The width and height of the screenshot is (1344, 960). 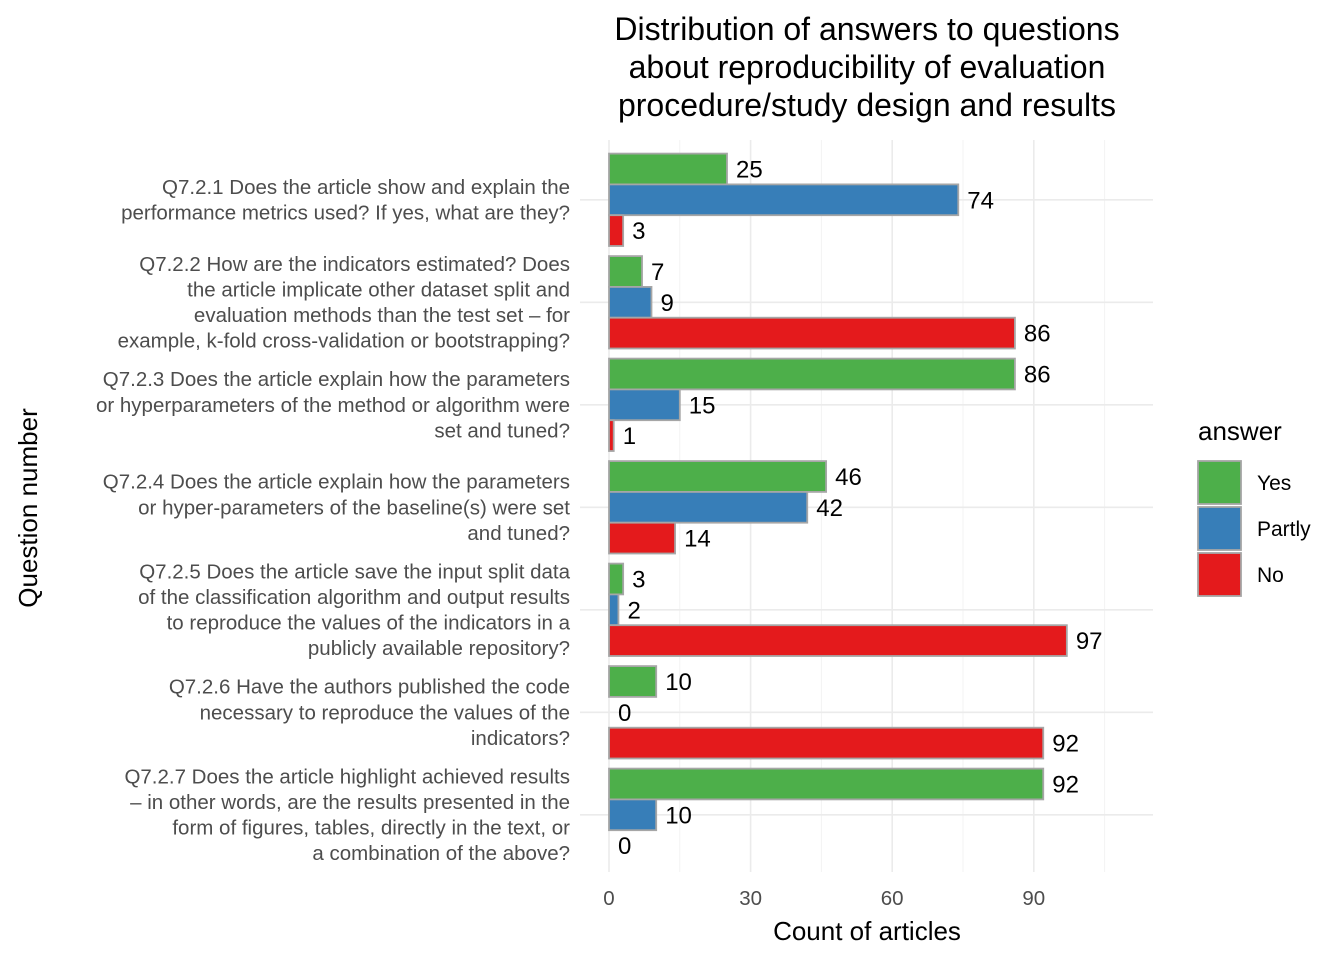 What do you see at coordinates (1254, 506) in the screenshot?
I see `legend: answer Yes Partly No` at bounding box center [1254, 506].